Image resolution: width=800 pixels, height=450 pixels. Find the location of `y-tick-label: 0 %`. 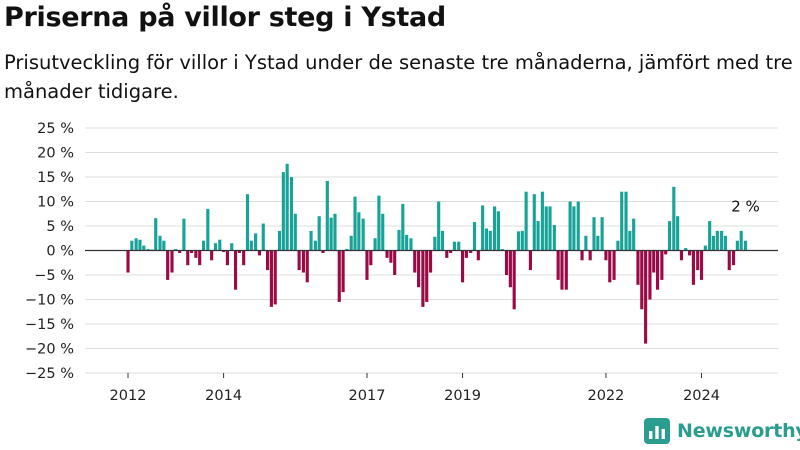

y-tick-label: 0 % is located at coordinates (60, 252).